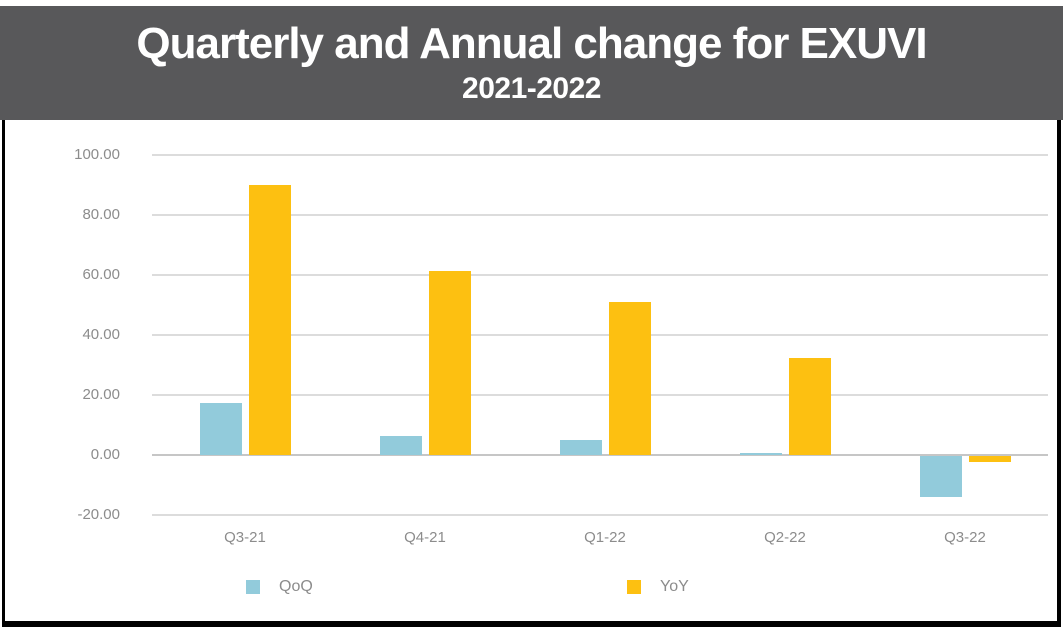 The width and height of the screenshot is (1063, 629). What do you see at coordinates (658, 587) in the screenshot?
I see `legend-item-yoy: YoY` at bounding box center [658, 587].